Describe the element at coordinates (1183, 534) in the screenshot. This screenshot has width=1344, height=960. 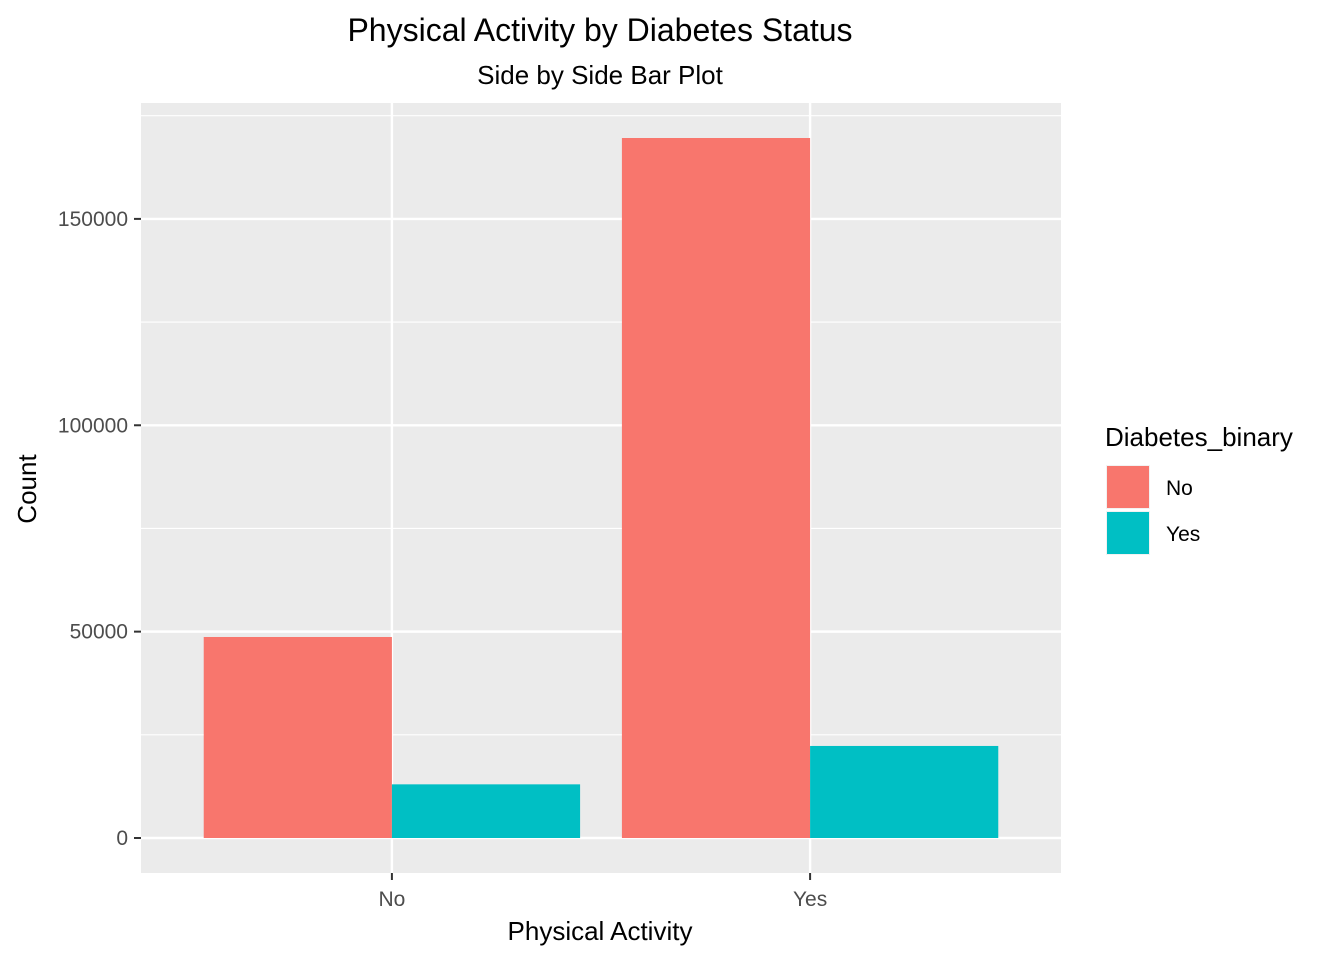
I see `legend-label: Yes` at that location.